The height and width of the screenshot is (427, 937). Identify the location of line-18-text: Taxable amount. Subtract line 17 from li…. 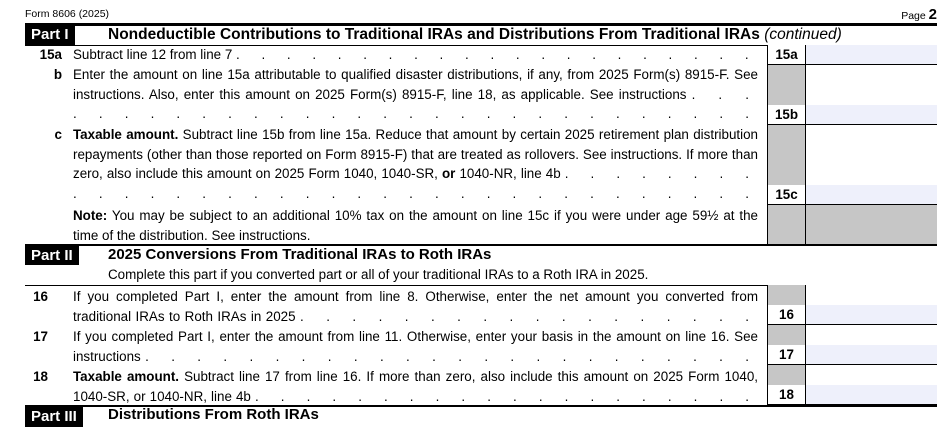
(415, 386).